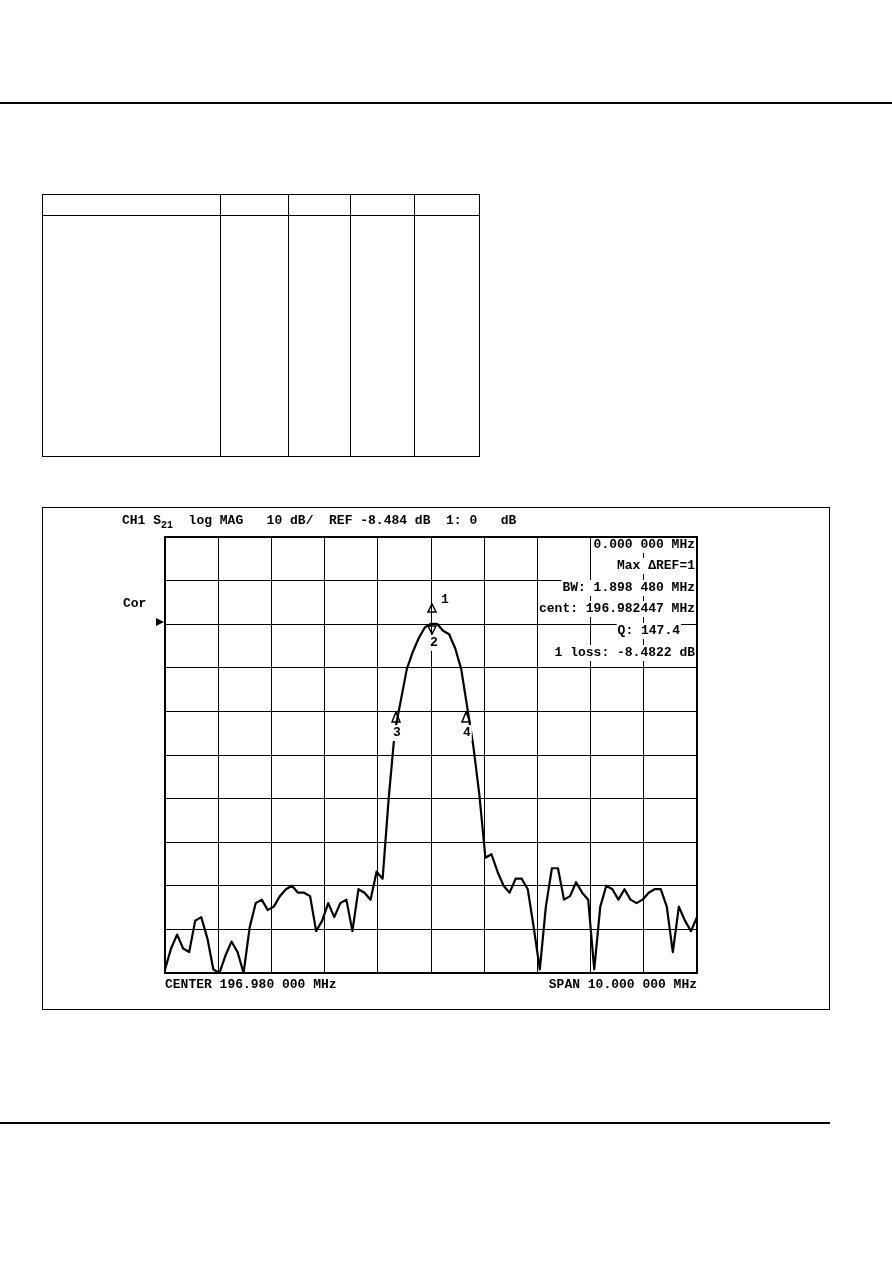 The image size is (892, 1263). I want to click on annotation: Q: 147.4, so click(649, 631).